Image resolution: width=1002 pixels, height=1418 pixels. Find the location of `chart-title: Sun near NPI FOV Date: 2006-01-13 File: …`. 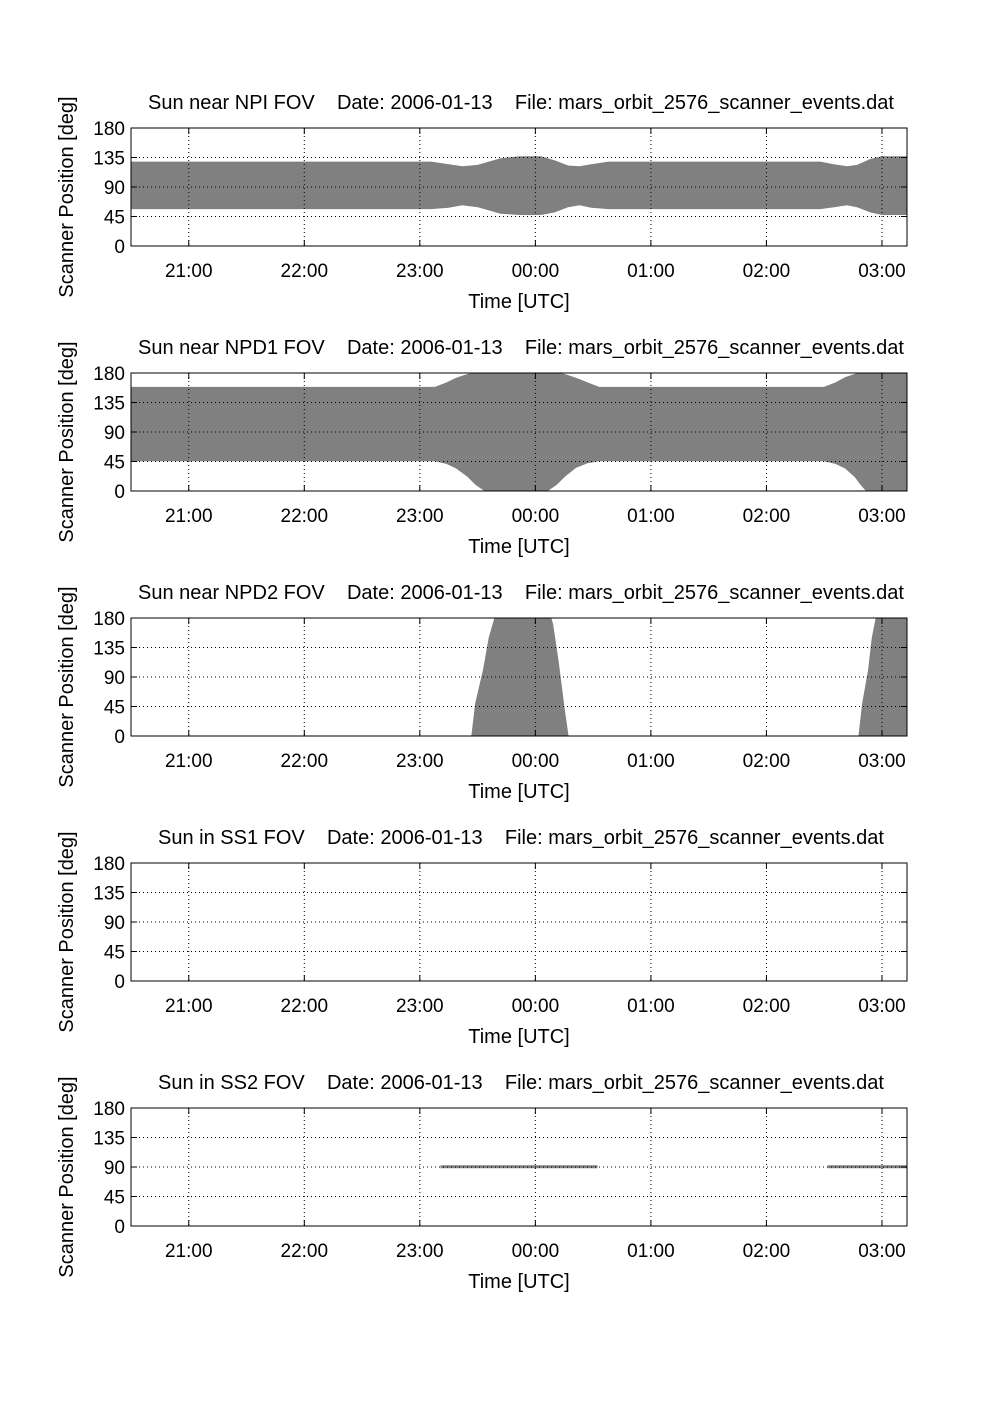

chart-title: Sun near NPI FOV Date: 2006-01-13 File: … is located at coordinates (521, 103).